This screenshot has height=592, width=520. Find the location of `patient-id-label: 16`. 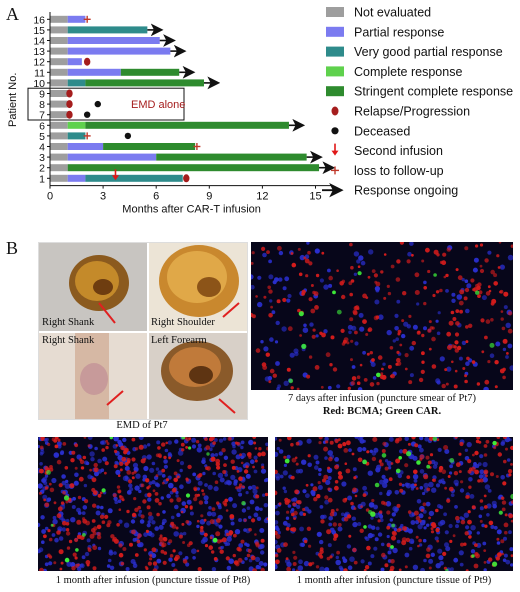

patient-id-label: 16 is located at coordinates (39, 20).